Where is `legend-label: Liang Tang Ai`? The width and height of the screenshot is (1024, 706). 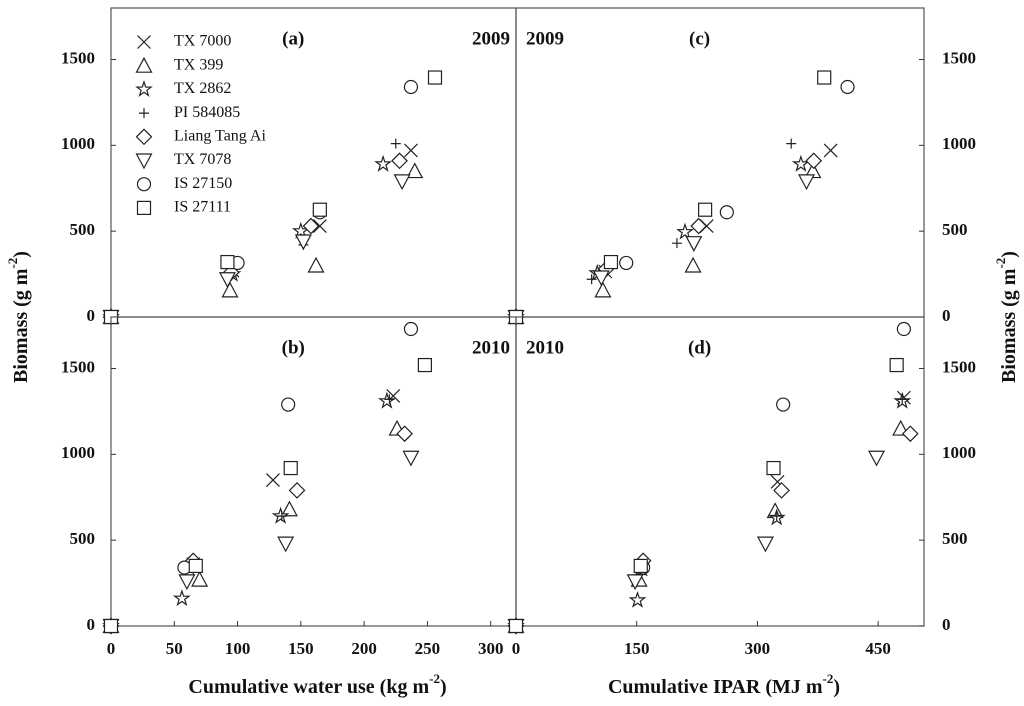 legend-label: Liang Tang Ai is located at coordinates (220, 135).